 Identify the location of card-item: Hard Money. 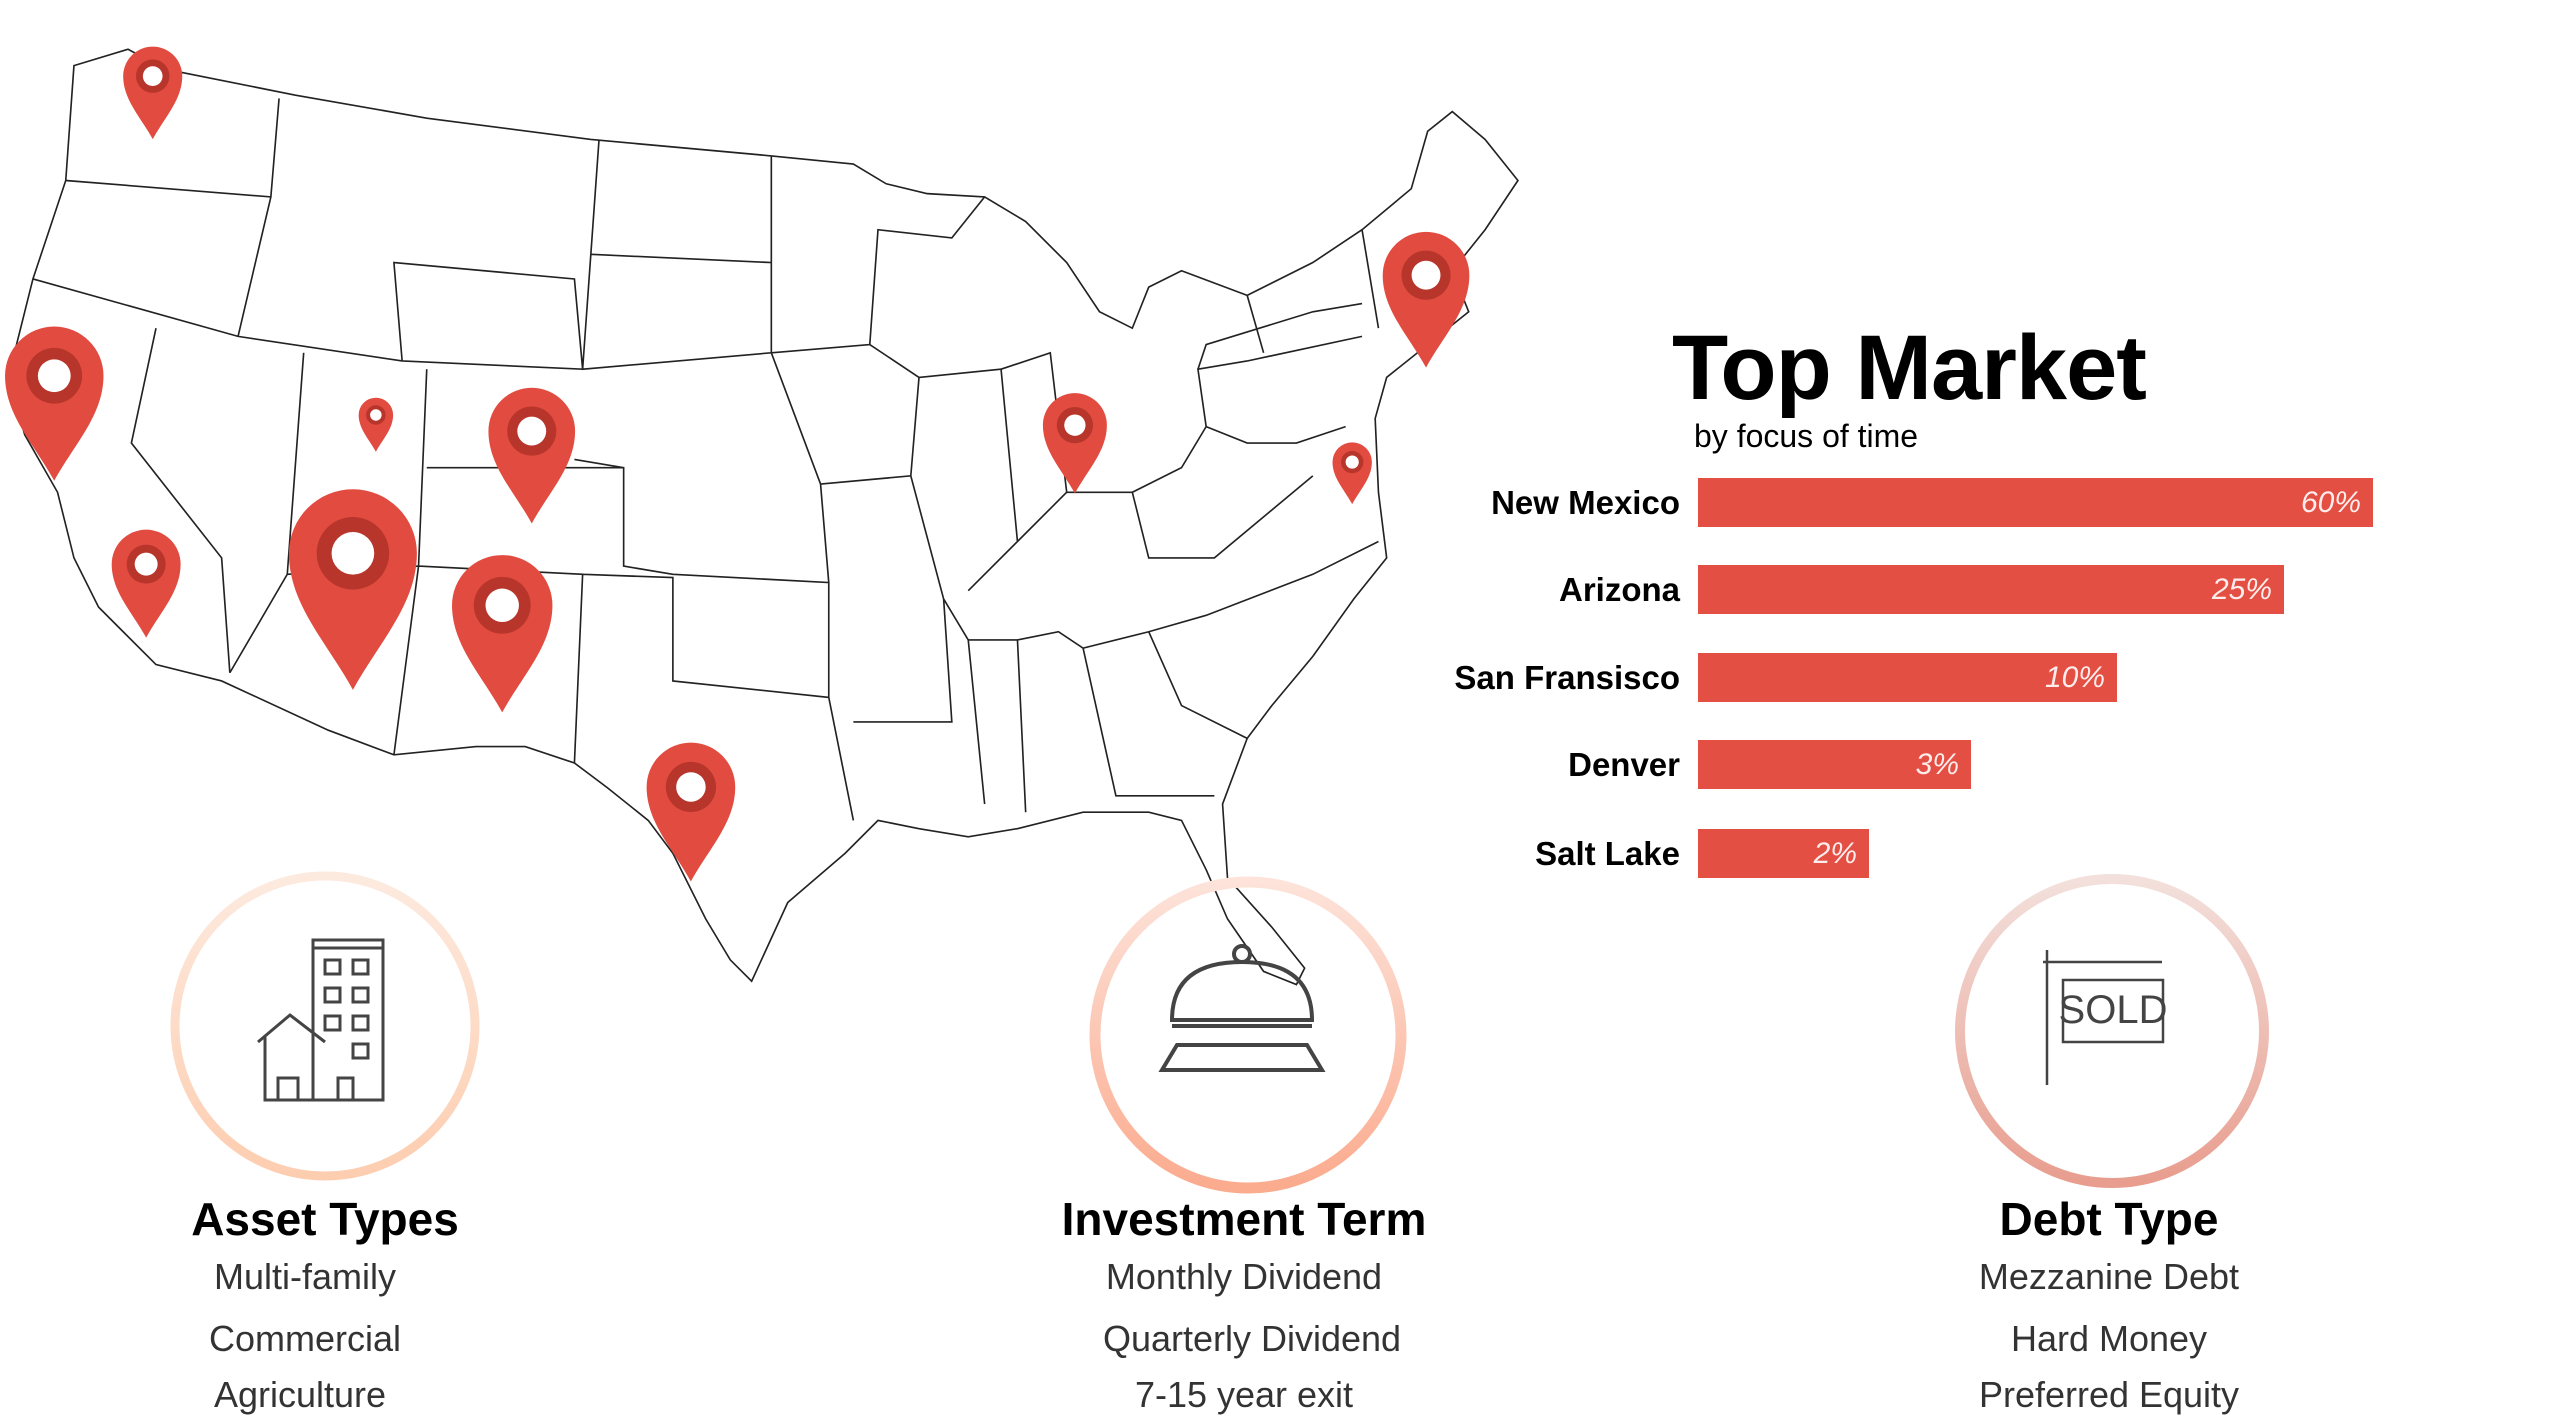
(2109, 1338).